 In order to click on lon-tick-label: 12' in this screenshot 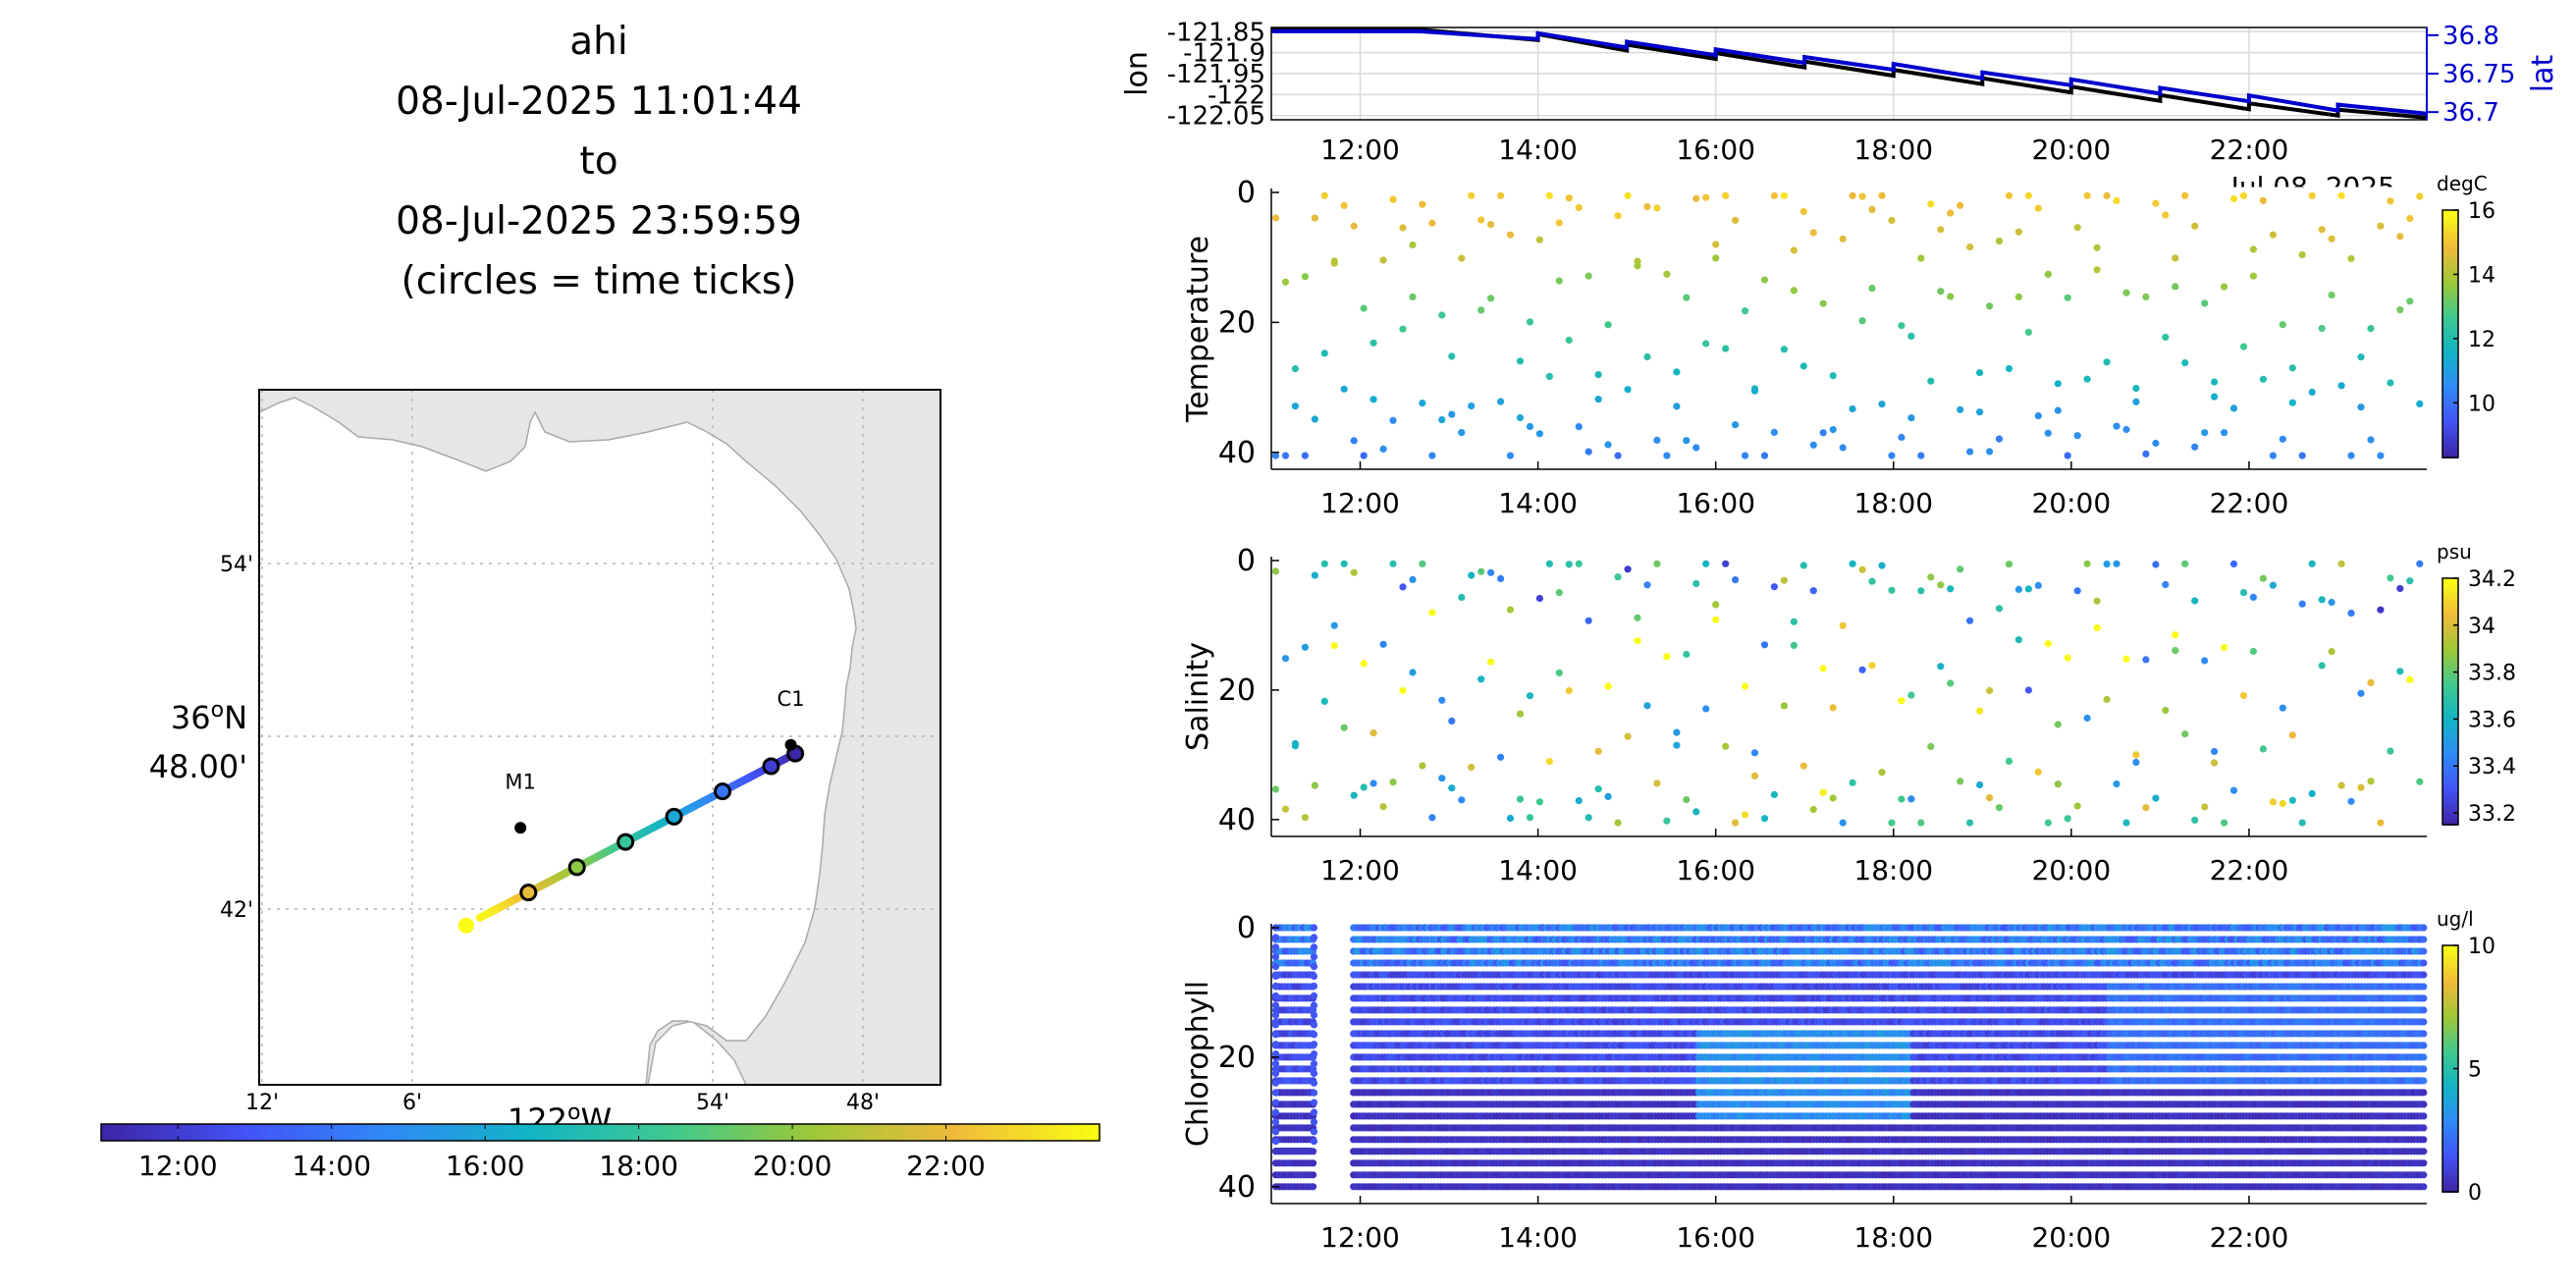, I will do `click(262, 1103)`.